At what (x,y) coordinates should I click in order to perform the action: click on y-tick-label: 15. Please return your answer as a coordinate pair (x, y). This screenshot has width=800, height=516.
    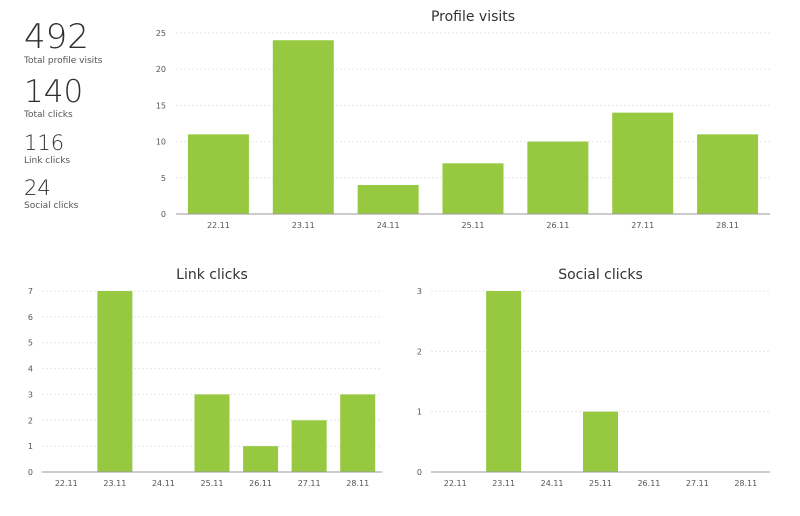
    Looking at the image, I should click on (161, 105).